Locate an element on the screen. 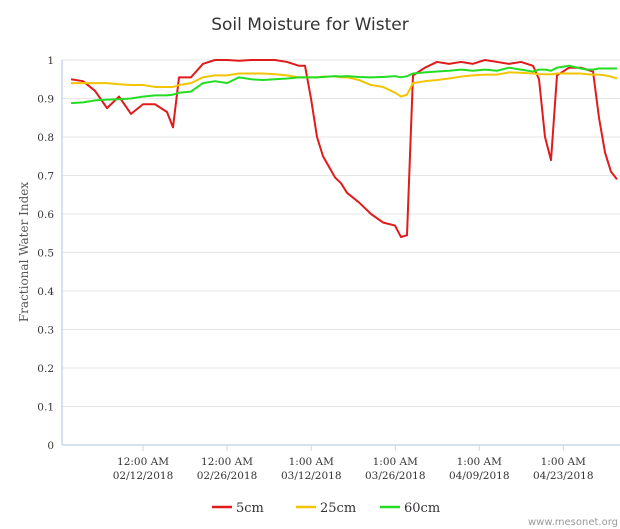 The height and width of the screenshot is (529, 620). y-tick-label: 0.5 is located at coordinates (45, 254).